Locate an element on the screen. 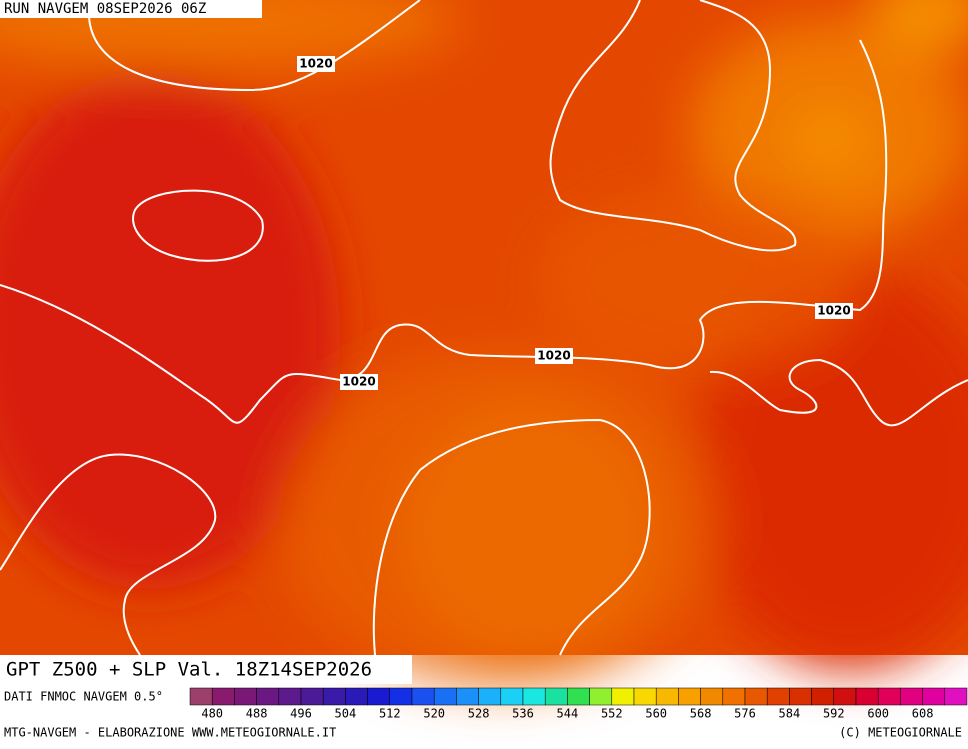 The image size is (968, 749). colorbar-tick-label: 584 is located at coordinates (790, 714).